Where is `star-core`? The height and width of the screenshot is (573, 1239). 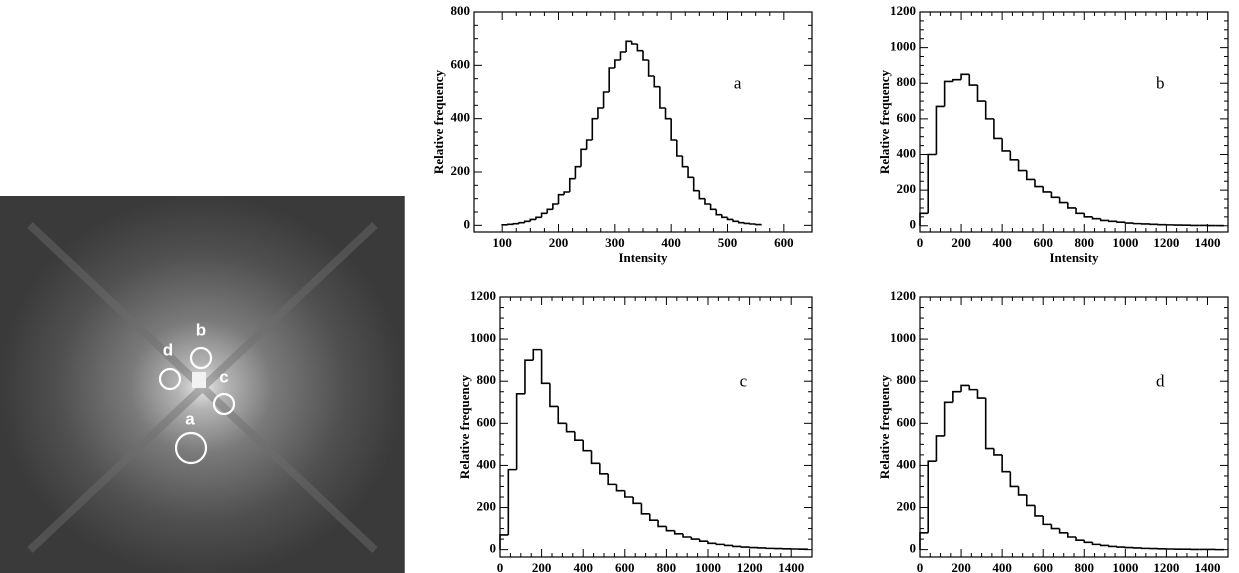 star-core is located at coordinates (199, 380).